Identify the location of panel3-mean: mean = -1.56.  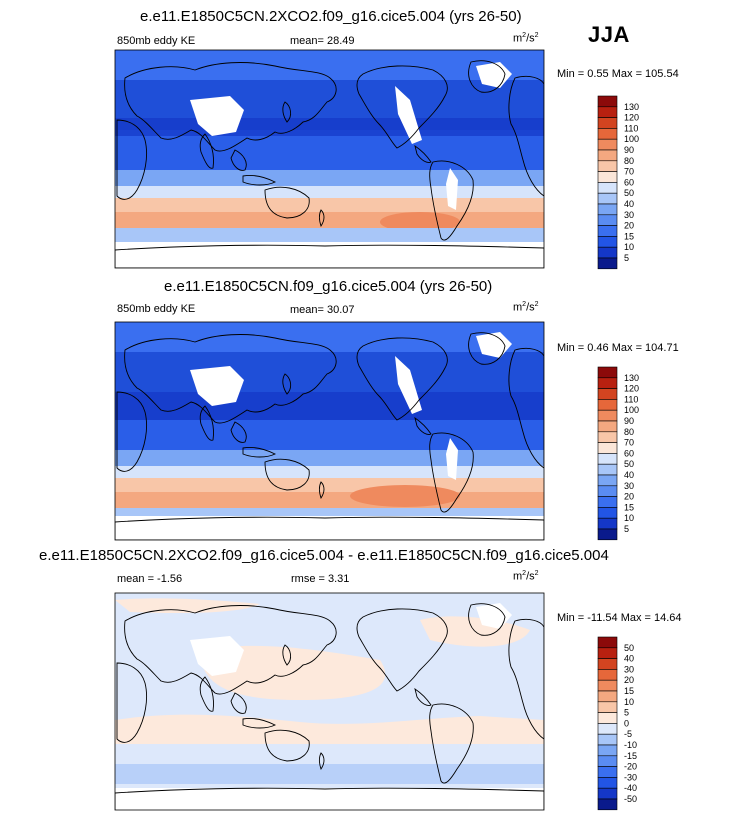
(150, 579).